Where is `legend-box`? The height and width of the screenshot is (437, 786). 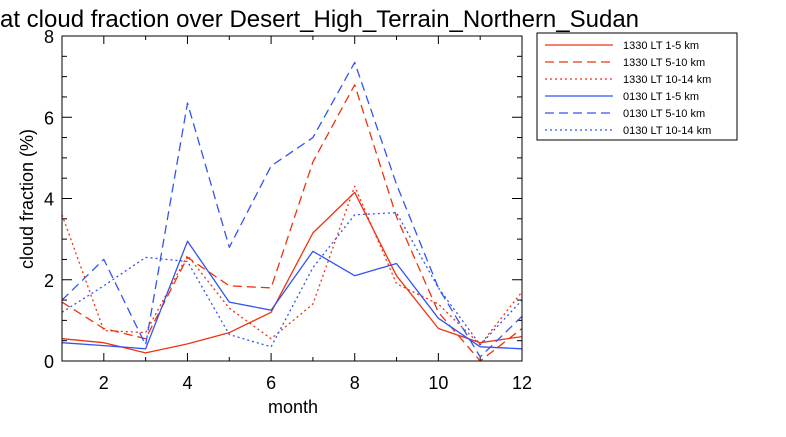
legend-box is located at coordinates (637, 86).